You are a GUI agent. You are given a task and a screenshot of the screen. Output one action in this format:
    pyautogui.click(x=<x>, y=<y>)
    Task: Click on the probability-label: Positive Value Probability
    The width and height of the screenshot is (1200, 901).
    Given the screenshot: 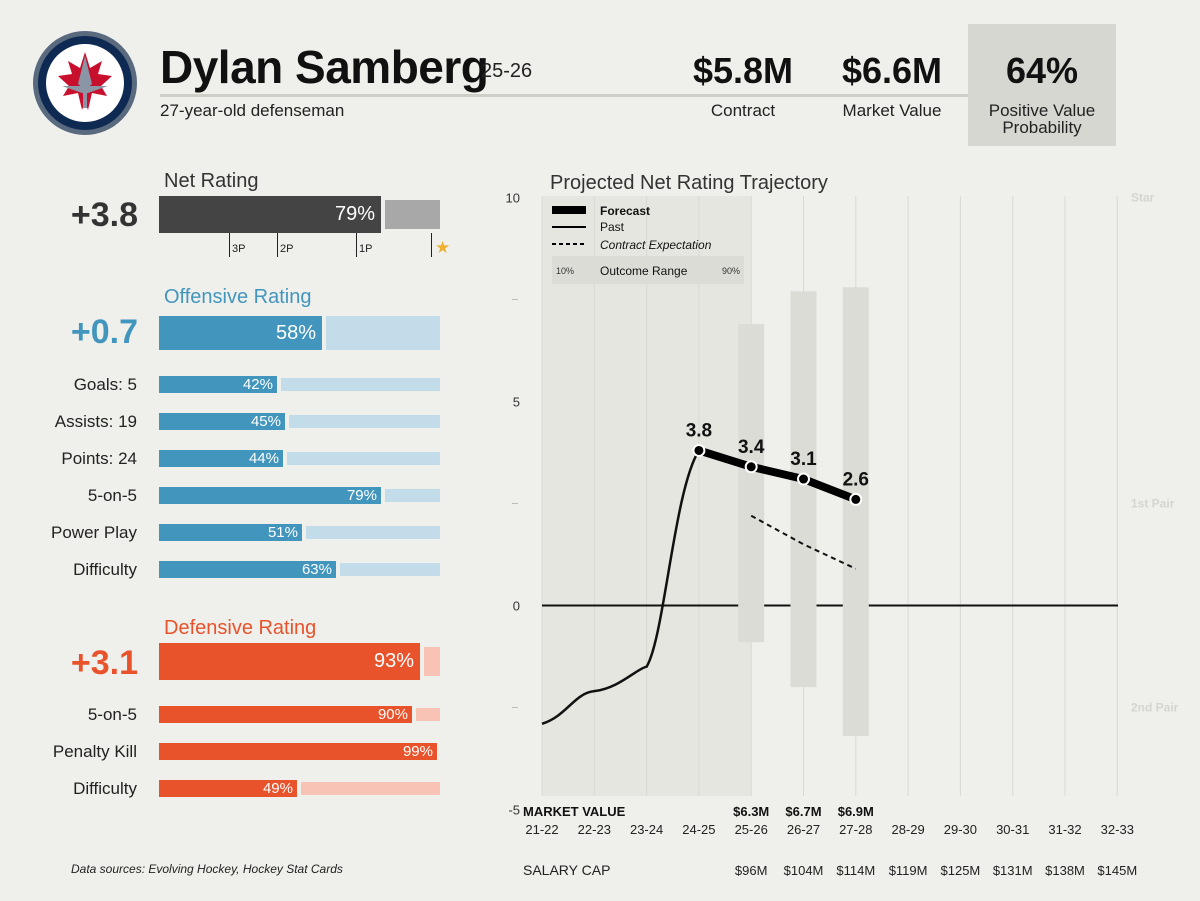 What is the action you would take?
    pyautogui.click(x=1042, y=119)
    